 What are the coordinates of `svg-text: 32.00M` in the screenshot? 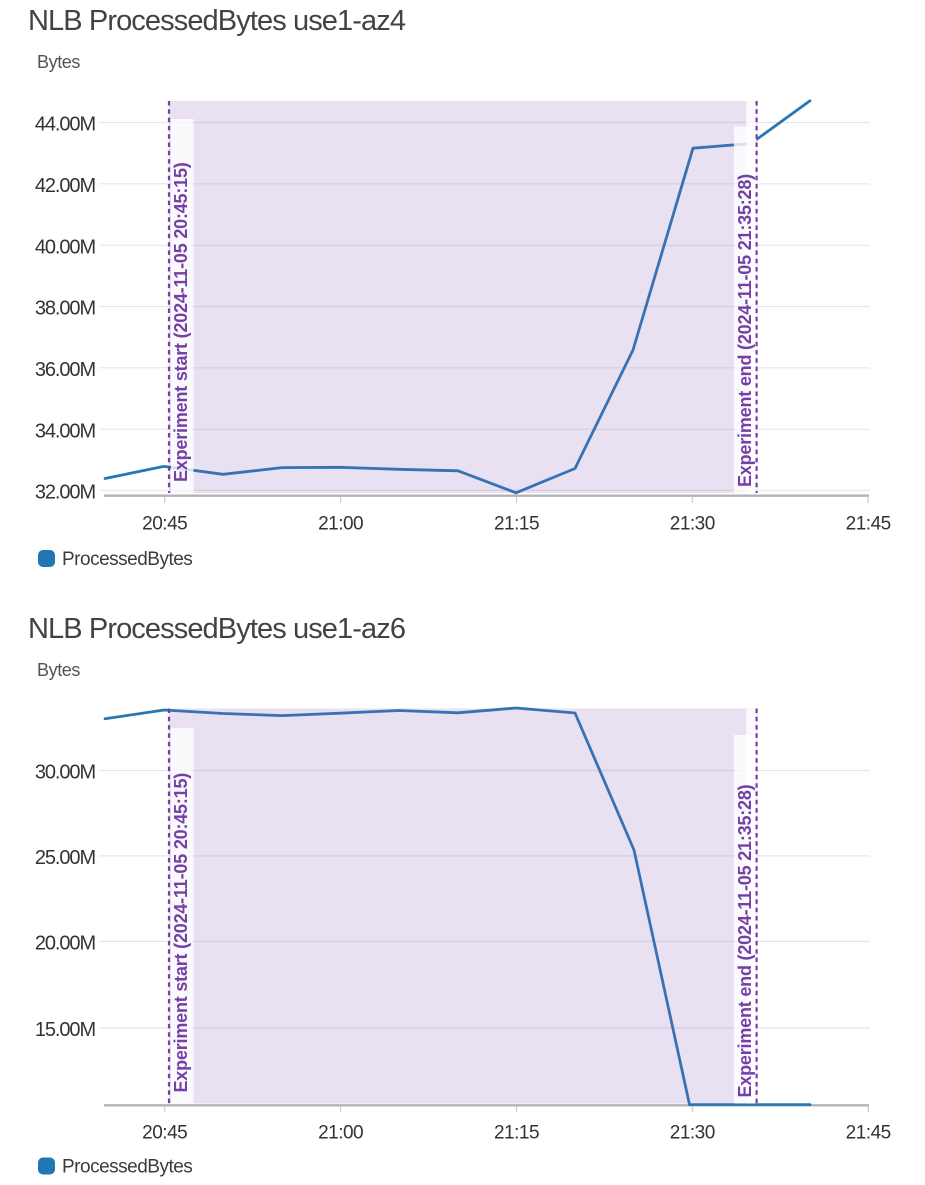 It's located at (65, 492).